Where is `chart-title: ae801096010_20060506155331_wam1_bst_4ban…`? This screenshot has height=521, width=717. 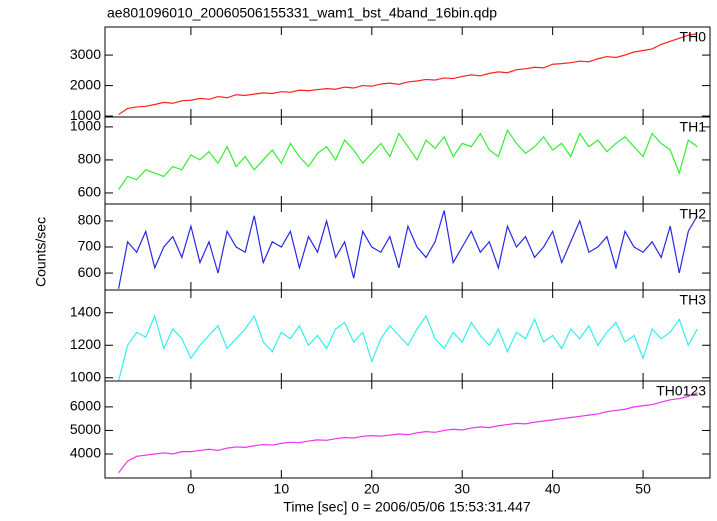 chart-title: ae801096010_20060506155331_wam1_bst_4ban… is located at coordinates (302, 13).